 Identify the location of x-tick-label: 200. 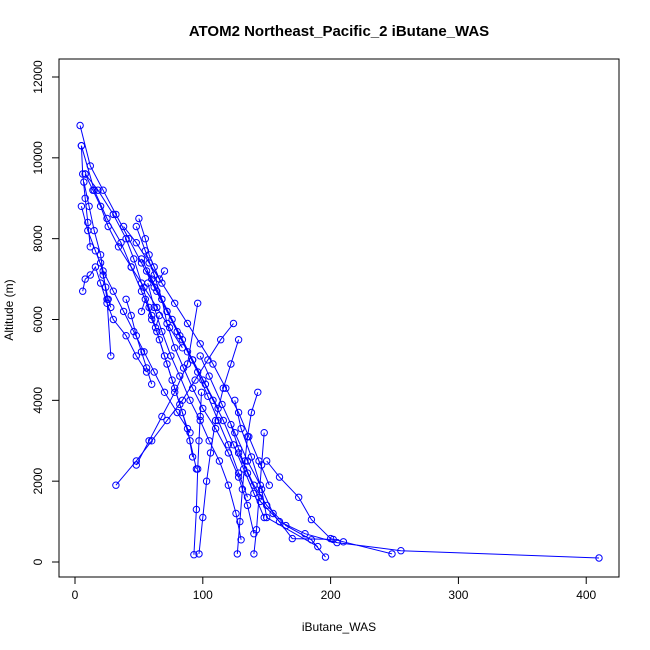
(331, 595).